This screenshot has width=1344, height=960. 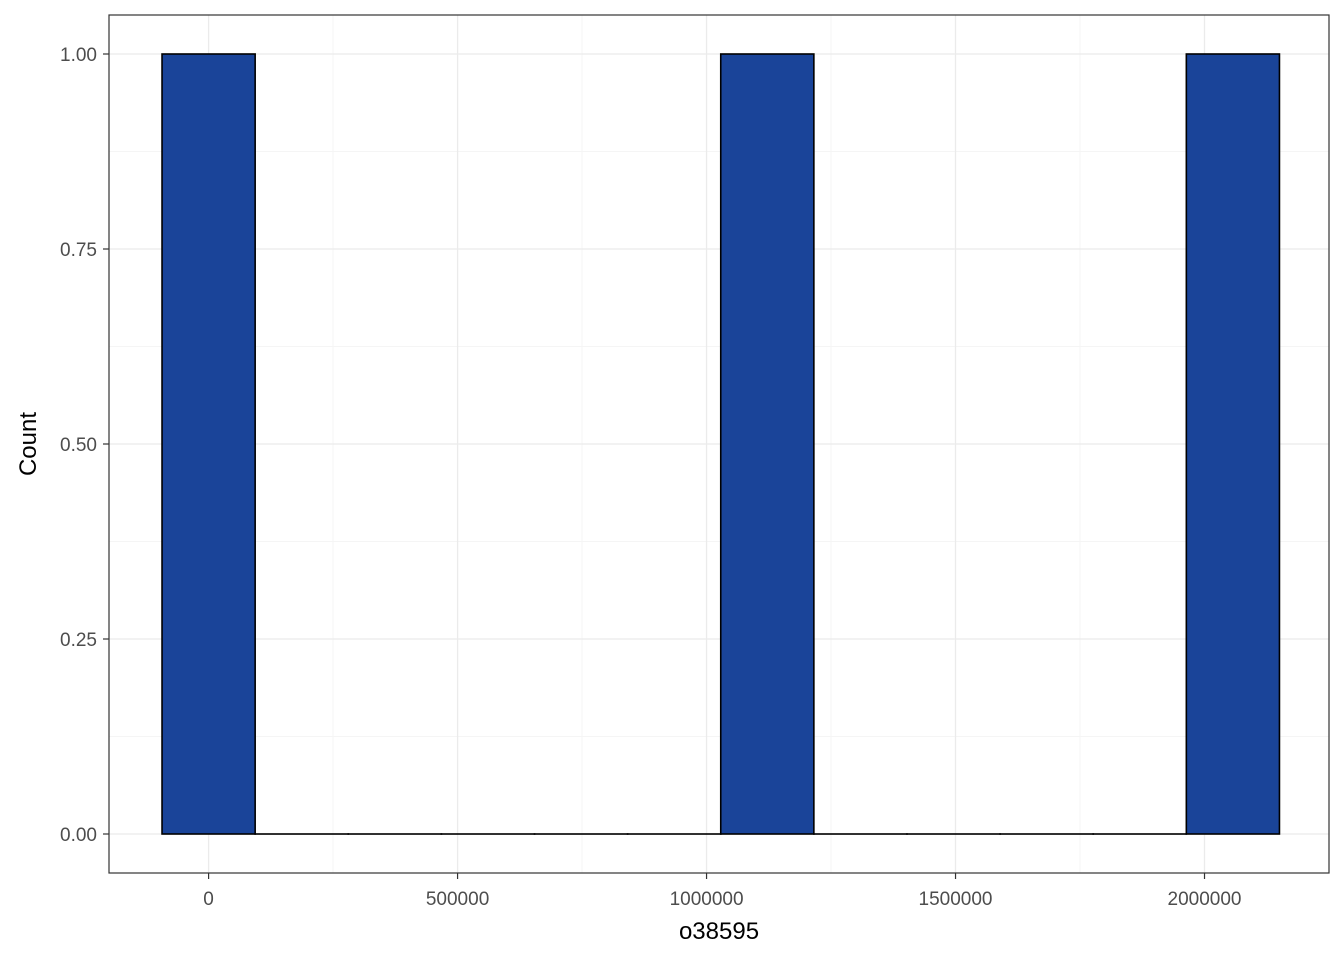 I want to click on y-axis-title: Count, so click(x=28, y=444).